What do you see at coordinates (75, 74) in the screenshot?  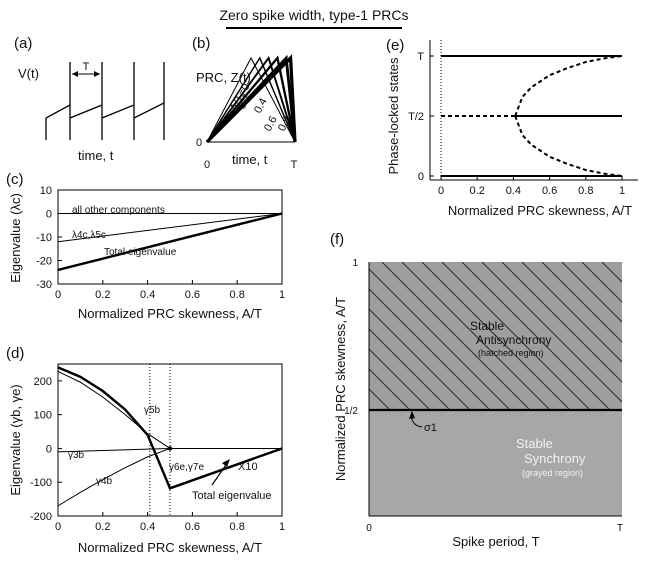 I see `period-arrowhead-left` at bounding box center [75, 74].